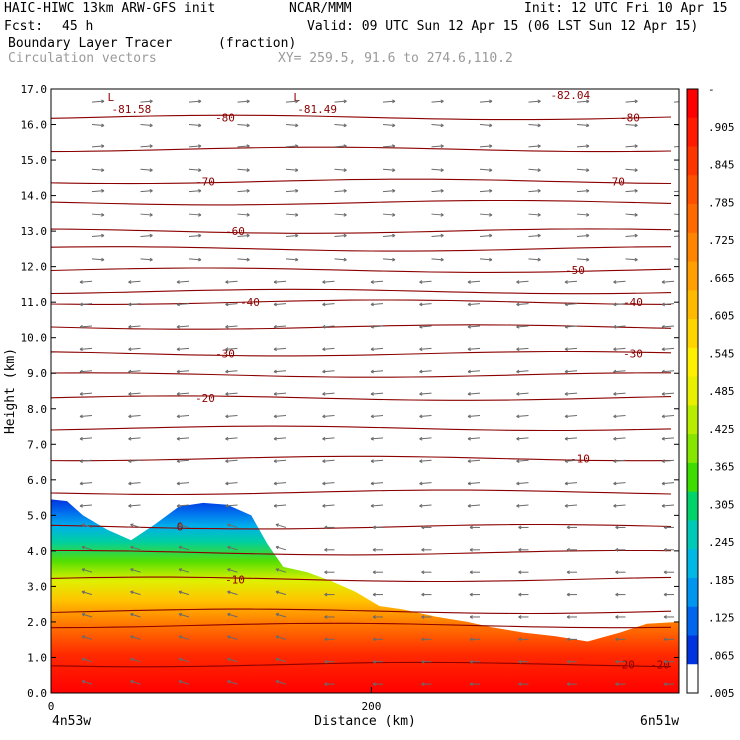 This screenshot has width=740, height=740. What do you see at coordinates (721, 467) in the screenshot?
I see `colorbar-label: .365` at bounding box center [721, 467].